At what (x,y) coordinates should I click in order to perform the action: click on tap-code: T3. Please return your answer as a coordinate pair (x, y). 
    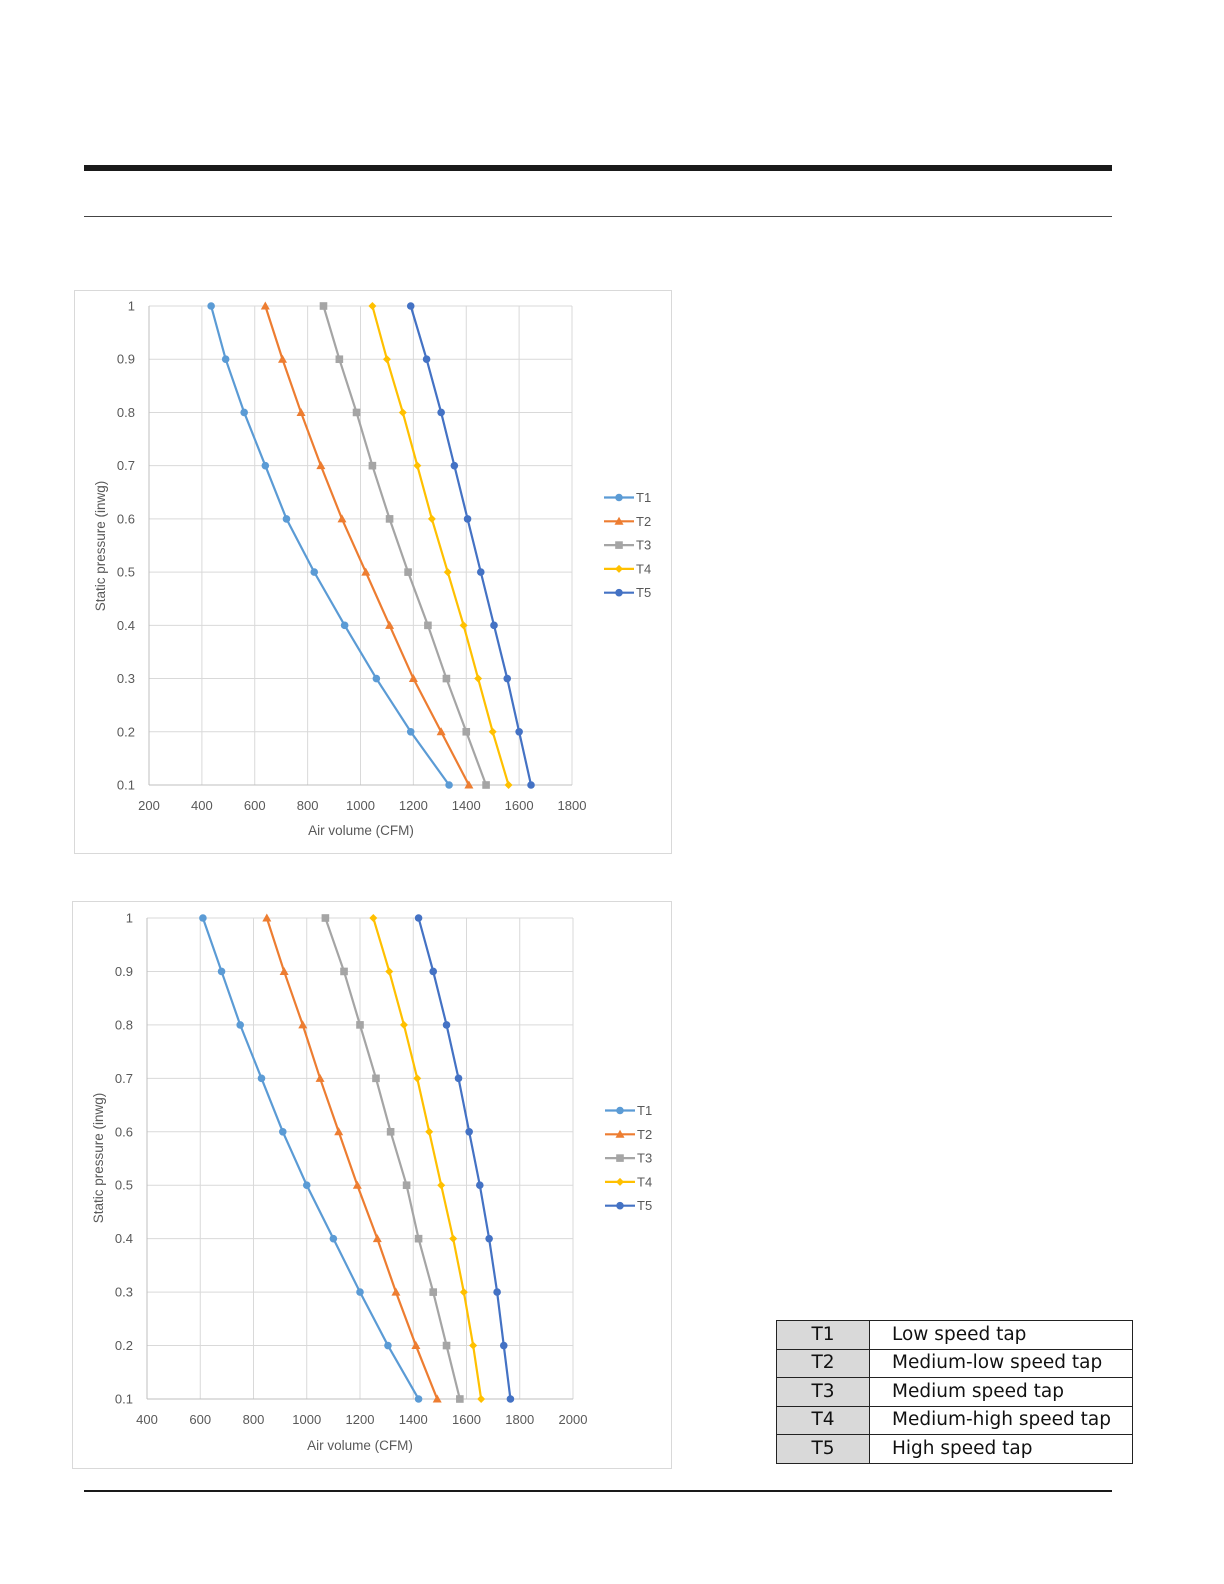
    Looking at the image, I should click on (823, 1392).